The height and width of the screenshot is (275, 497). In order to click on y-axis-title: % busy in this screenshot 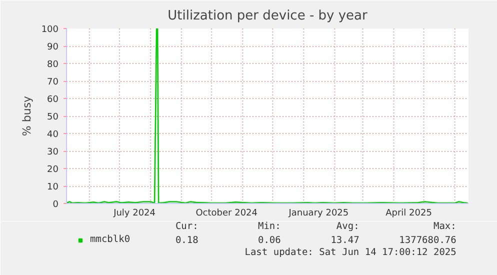, I will do `click(27, 115)`.